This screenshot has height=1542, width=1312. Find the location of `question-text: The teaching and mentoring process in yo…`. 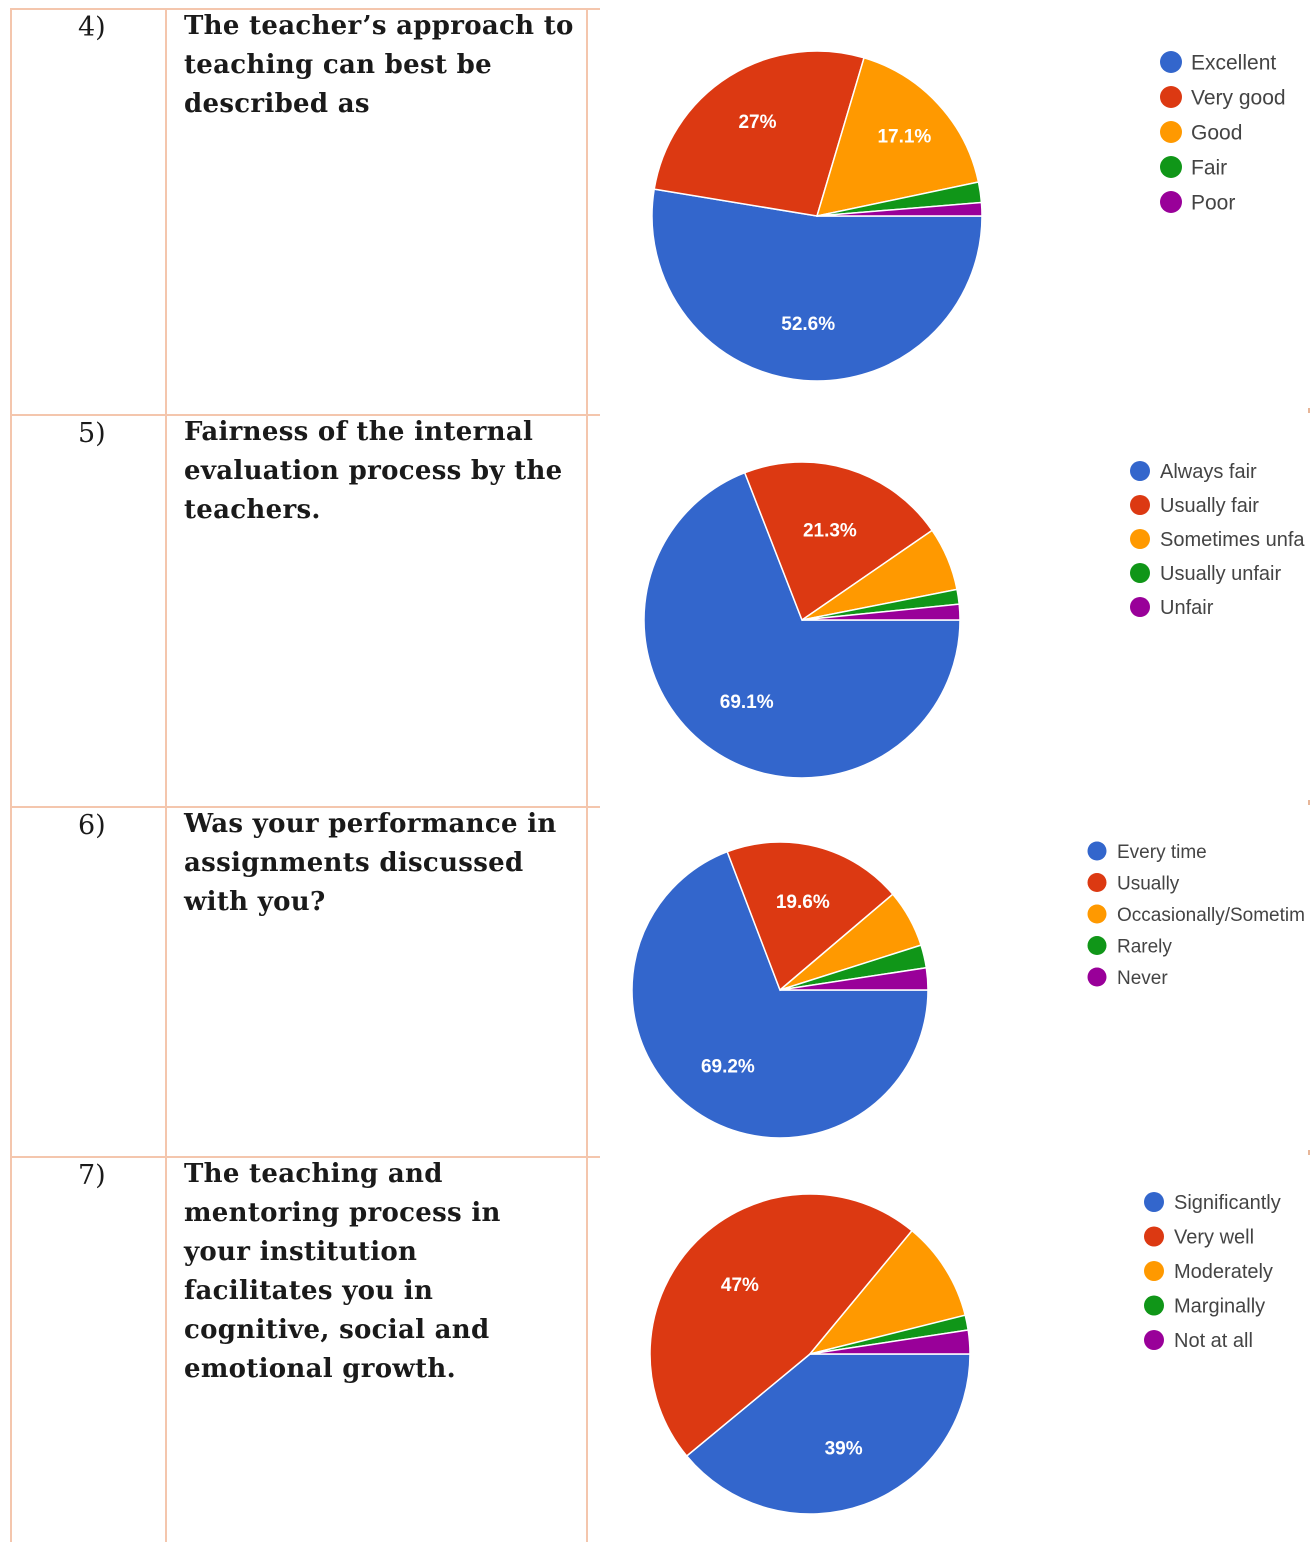

question-text: The teaching and mentoring process in yo… is located at coordinates (342, 1271).